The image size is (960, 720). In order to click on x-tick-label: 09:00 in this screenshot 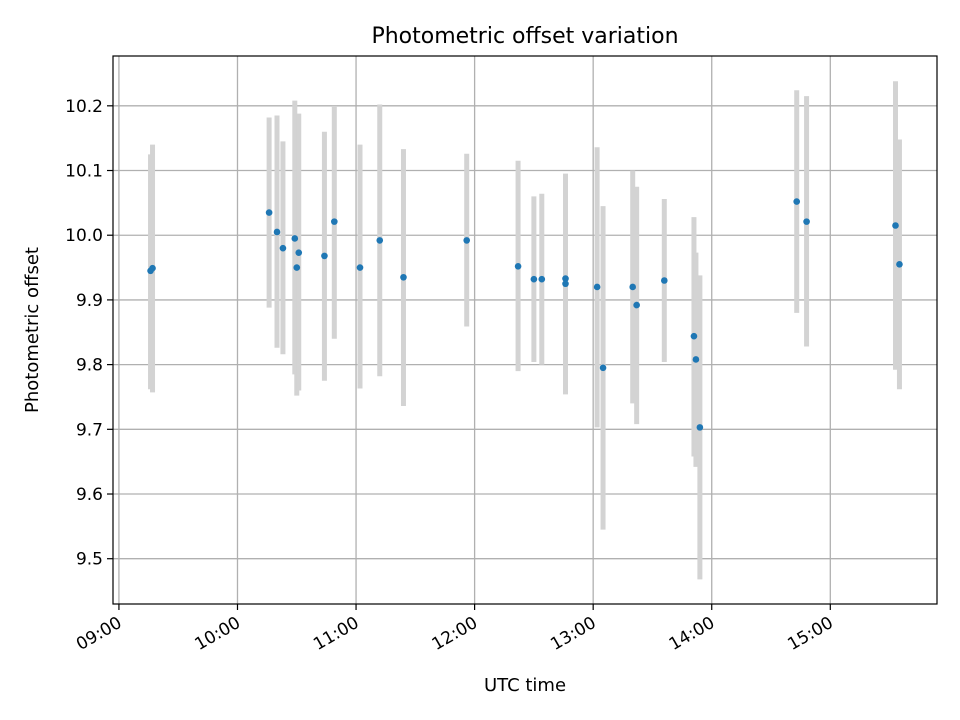, I will do `click(99, 634)`.